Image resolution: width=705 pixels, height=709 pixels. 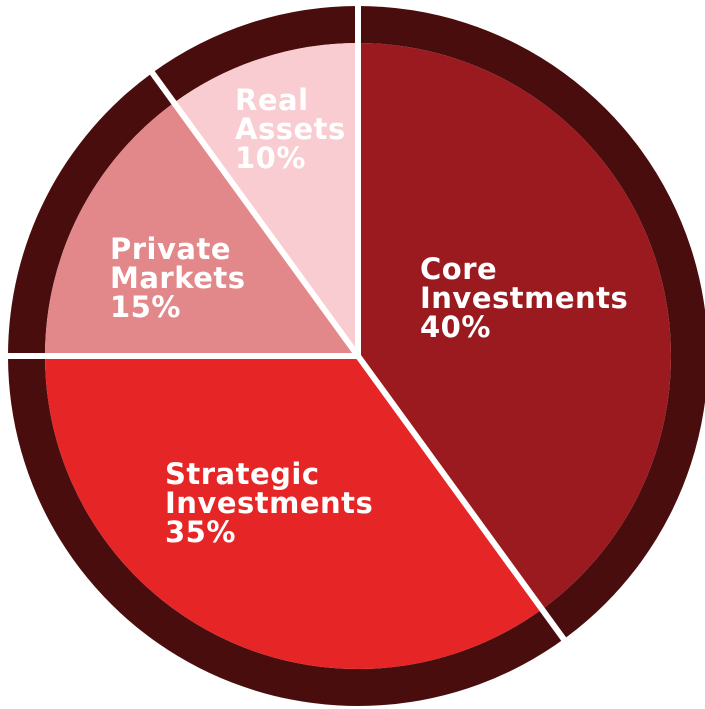 What do you see at coordinates (145, 307) in the screenshot?
I see `slice-value: 15%` at bounding box center [145, 307].